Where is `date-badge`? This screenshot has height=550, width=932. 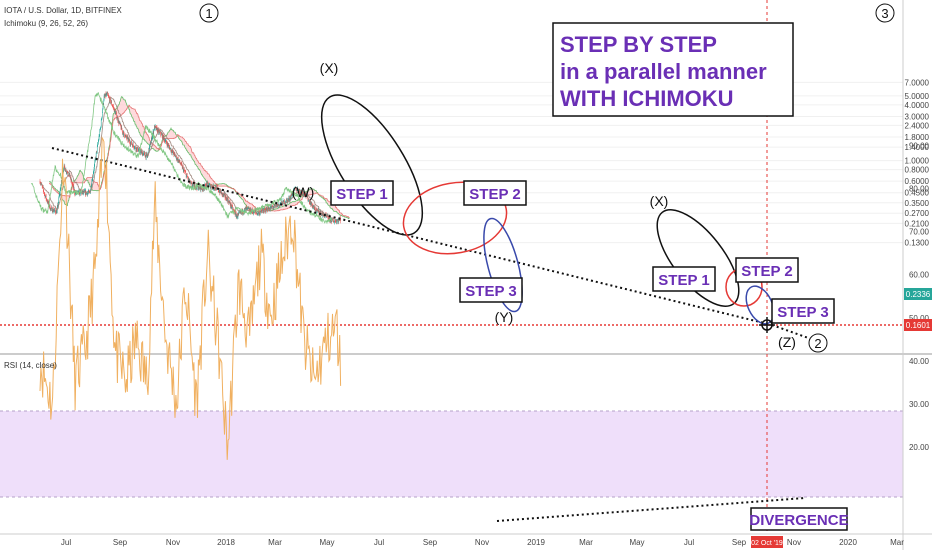
date-badge is located at coordinates (767, 542).